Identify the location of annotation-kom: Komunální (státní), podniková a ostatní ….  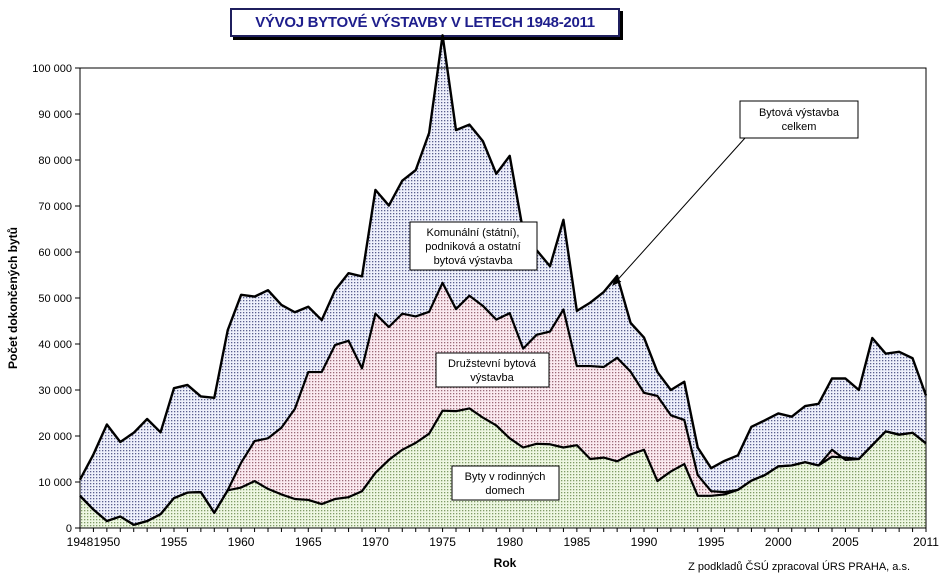
(473, 246).